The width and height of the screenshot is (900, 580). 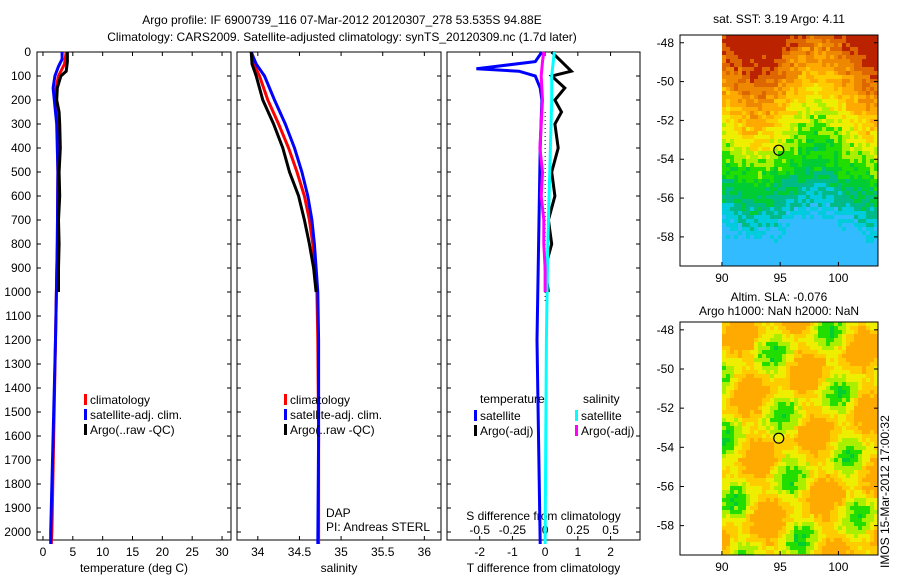 What do you see at coordinates (383, 552) in the screenshot?
I see `x-tick-label: 35.5` at bounding box center [383, 552].